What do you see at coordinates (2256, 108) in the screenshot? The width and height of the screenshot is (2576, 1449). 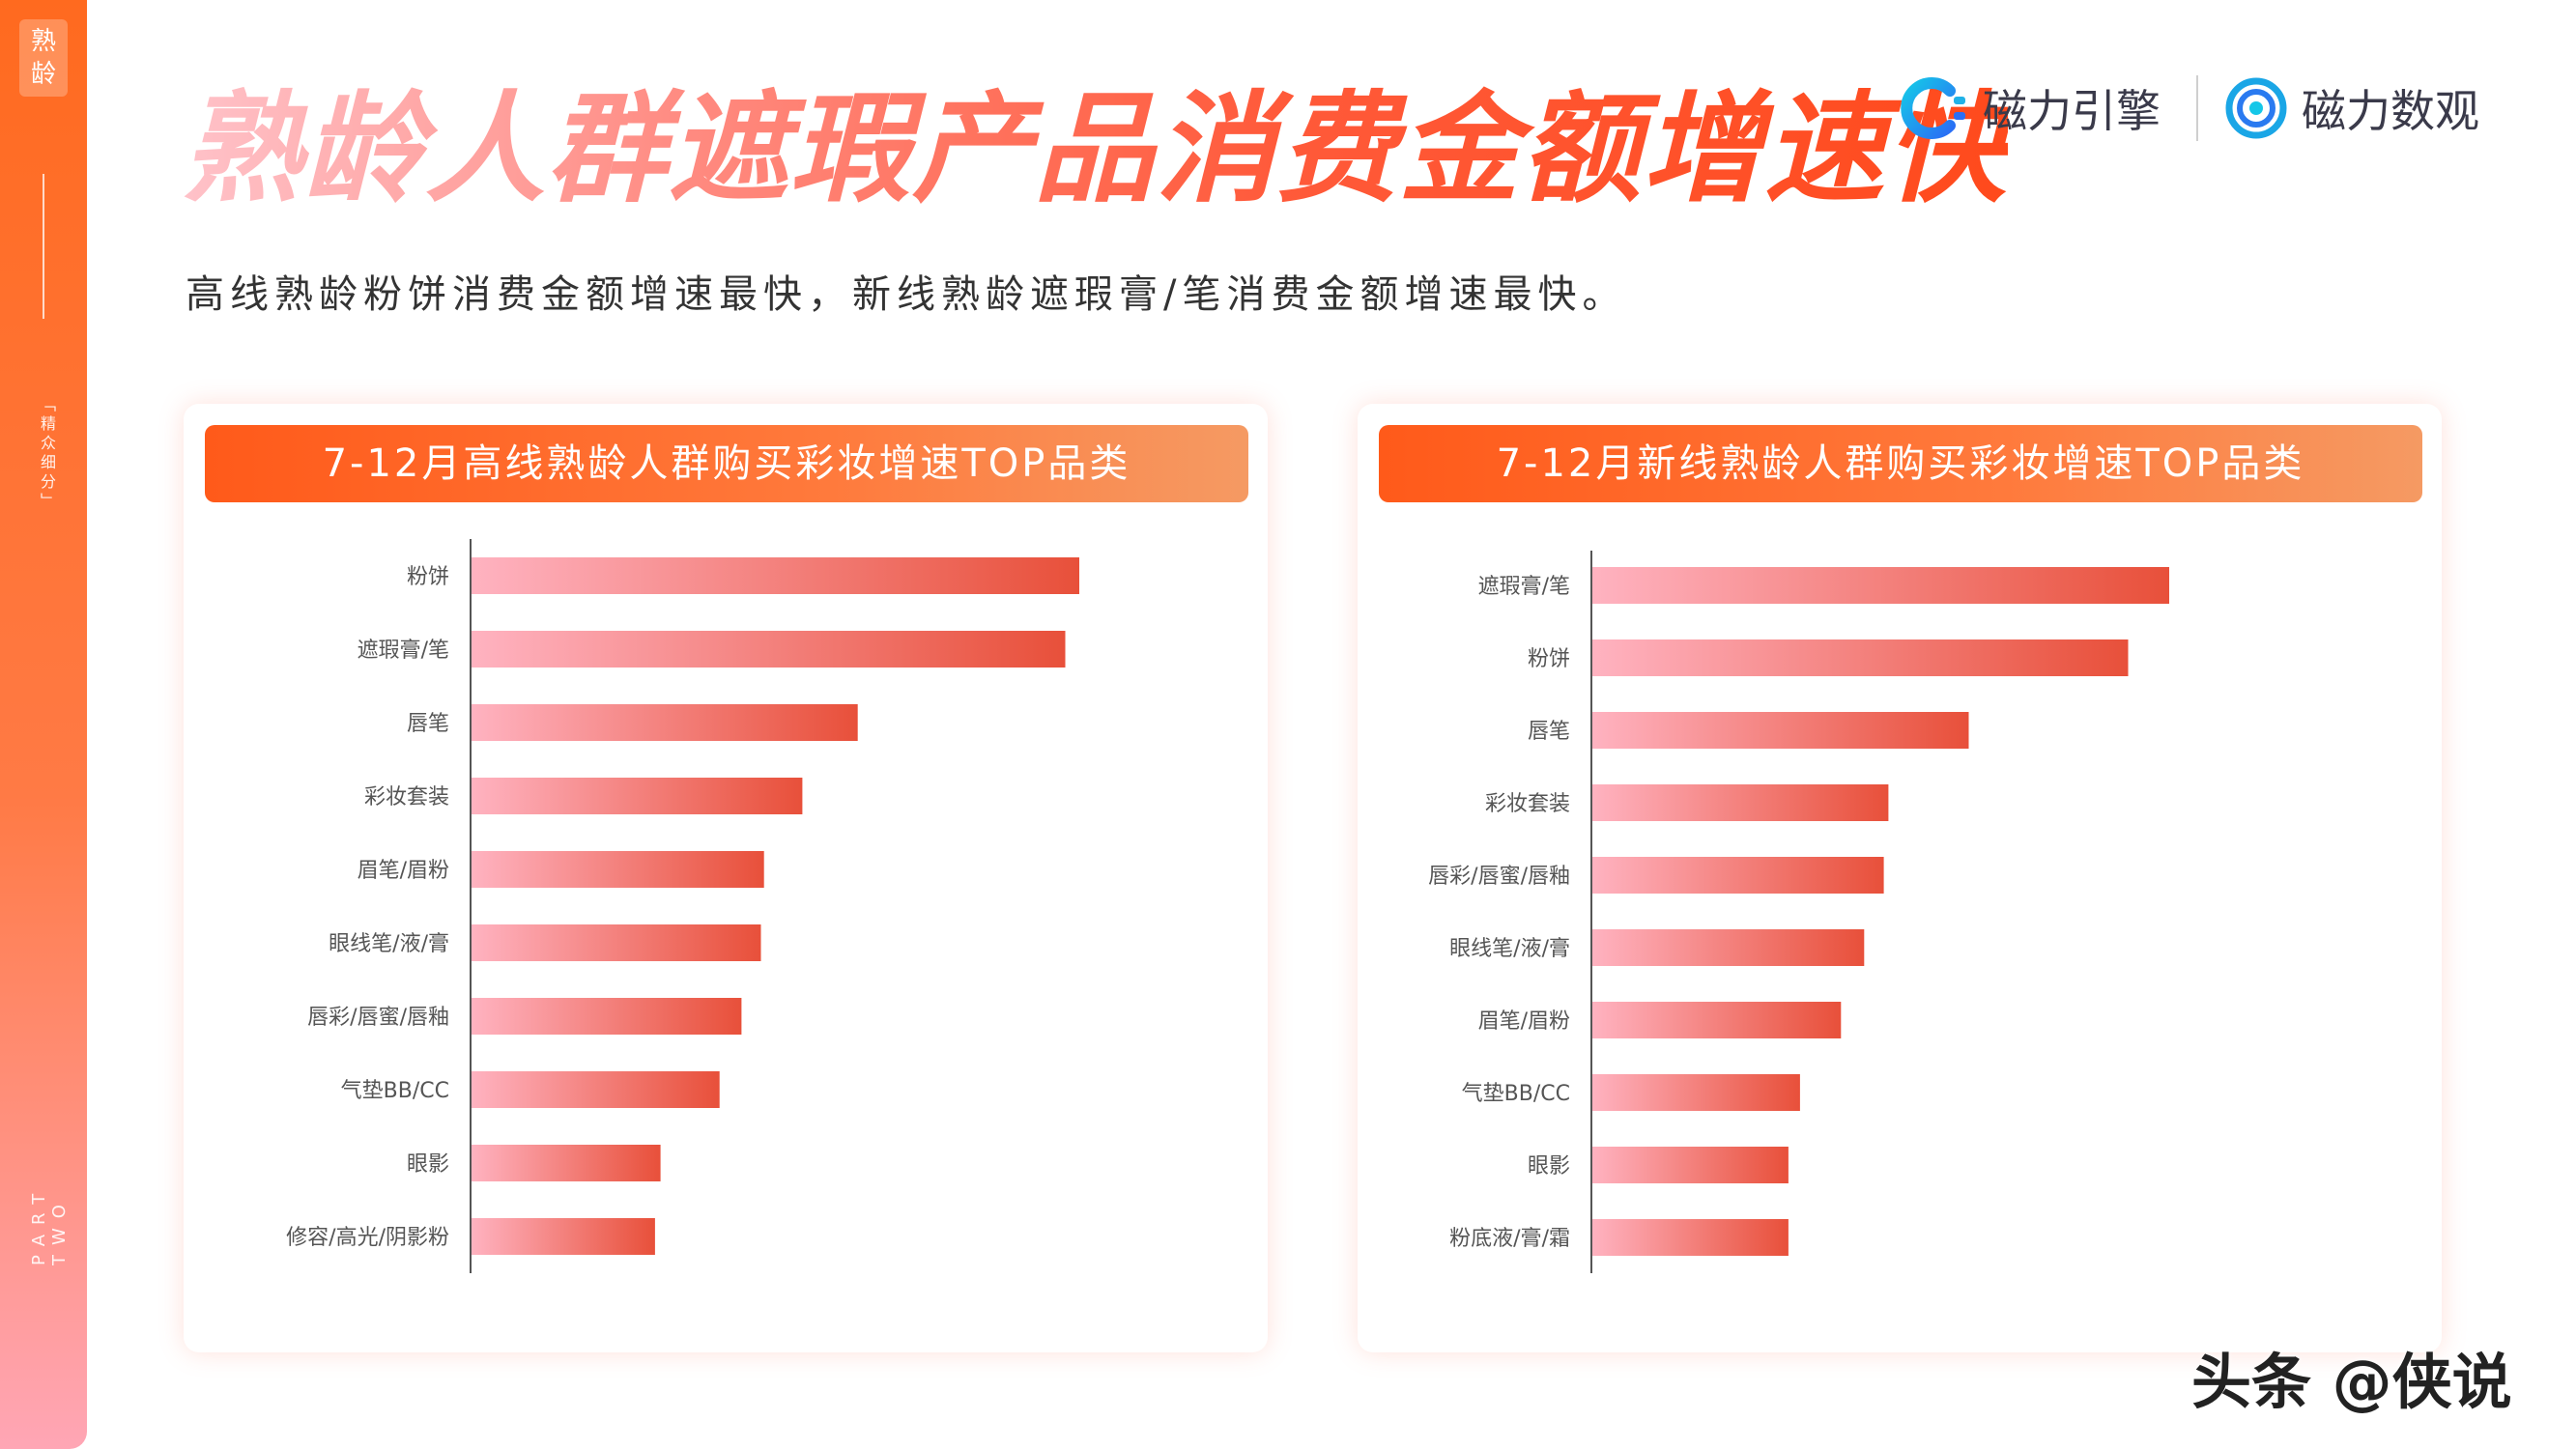 I see `ring-logo-icon` at bounding box center [2256, 108].